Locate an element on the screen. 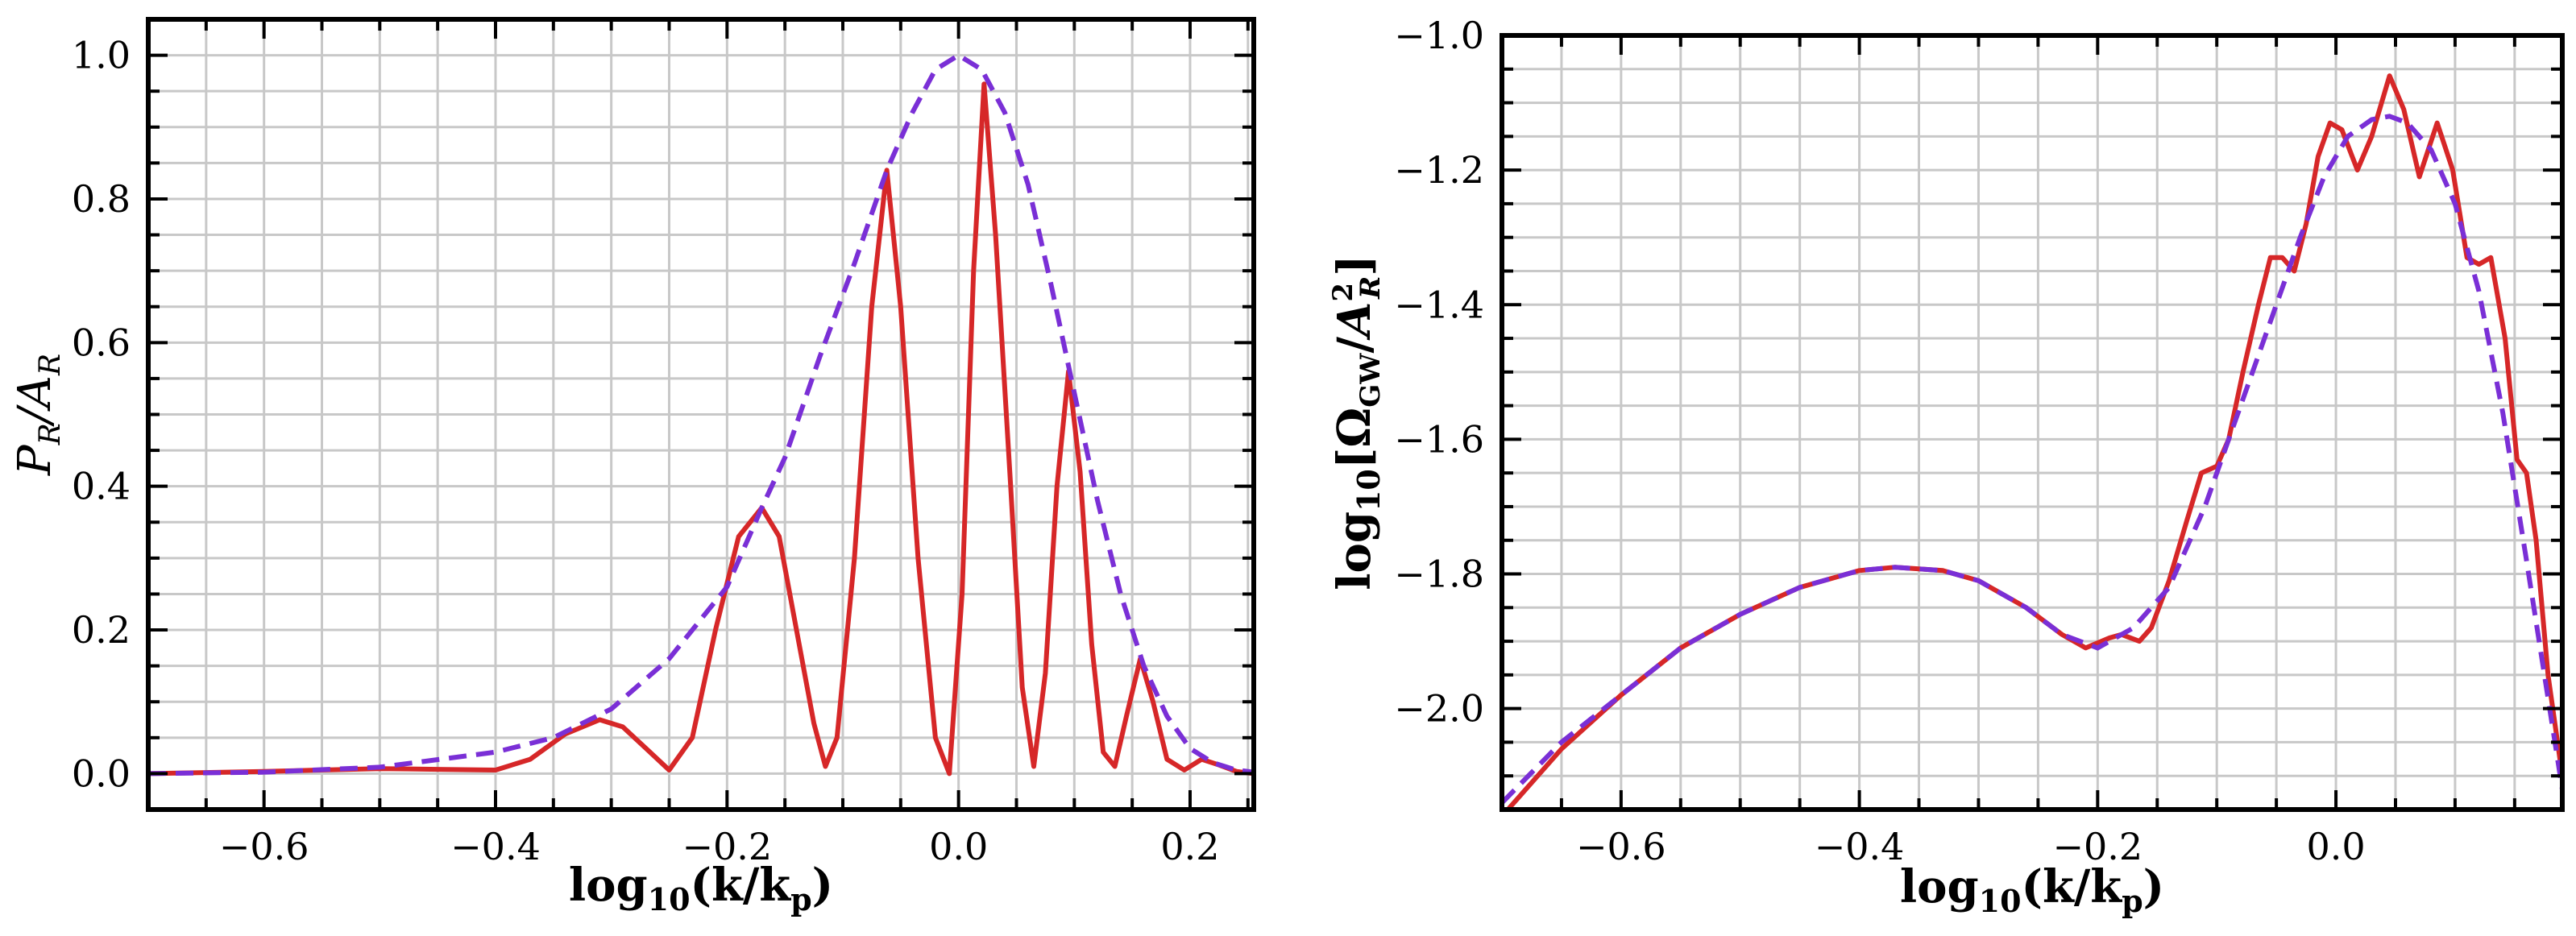 The height and width of the screenshot is (936, 2576). y-tick-label: −1.2 is located at coordinates (1439, 170).